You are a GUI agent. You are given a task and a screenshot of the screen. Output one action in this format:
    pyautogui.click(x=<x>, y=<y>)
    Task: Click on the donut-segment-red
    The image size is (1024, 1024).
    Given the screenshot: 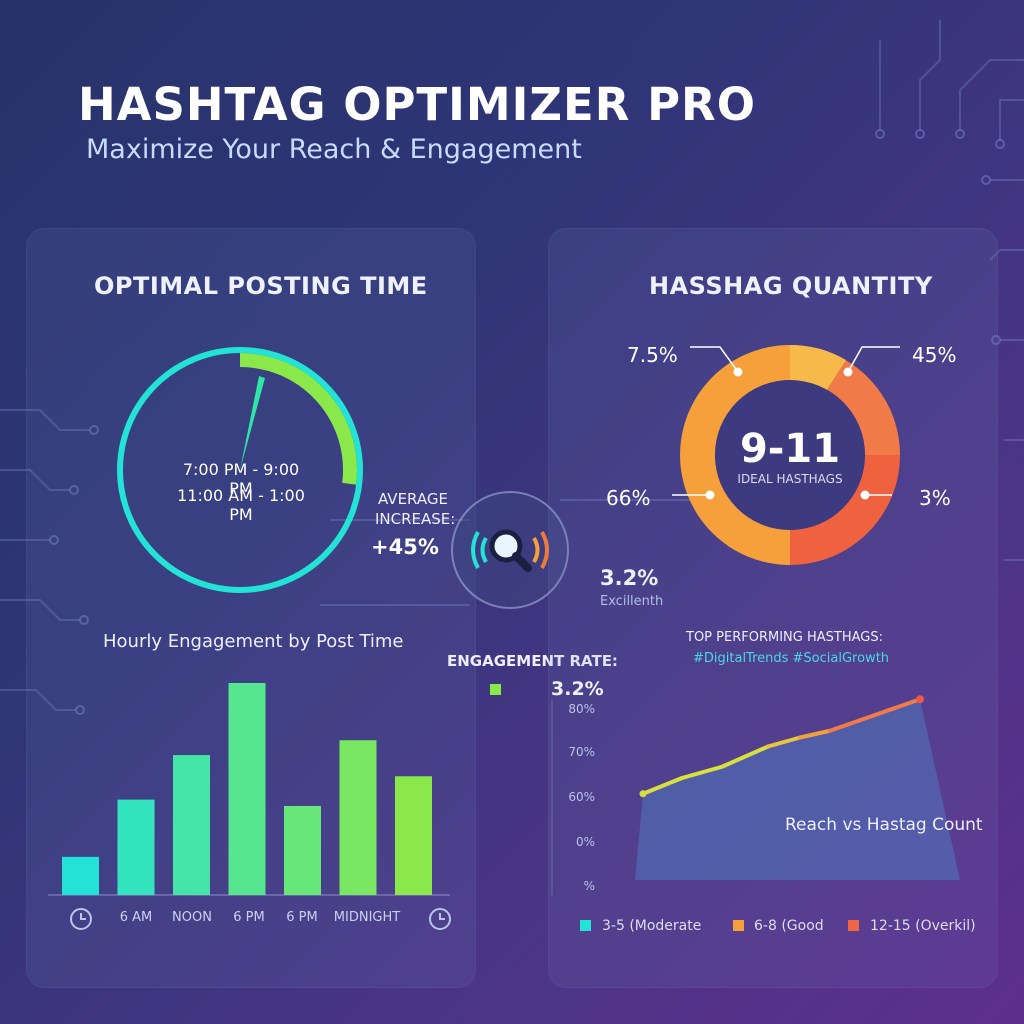 What is the action you would take?
    pyautogui.click(x=845, y=510)
    